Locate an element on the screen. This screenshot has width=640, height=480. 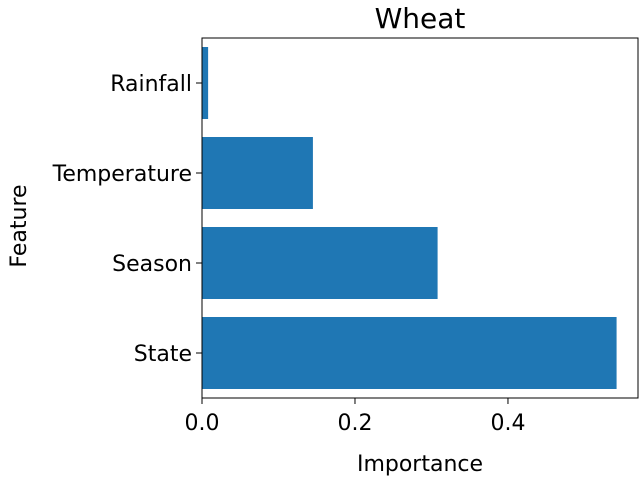
bar-state is located at coordinates (409, 353).